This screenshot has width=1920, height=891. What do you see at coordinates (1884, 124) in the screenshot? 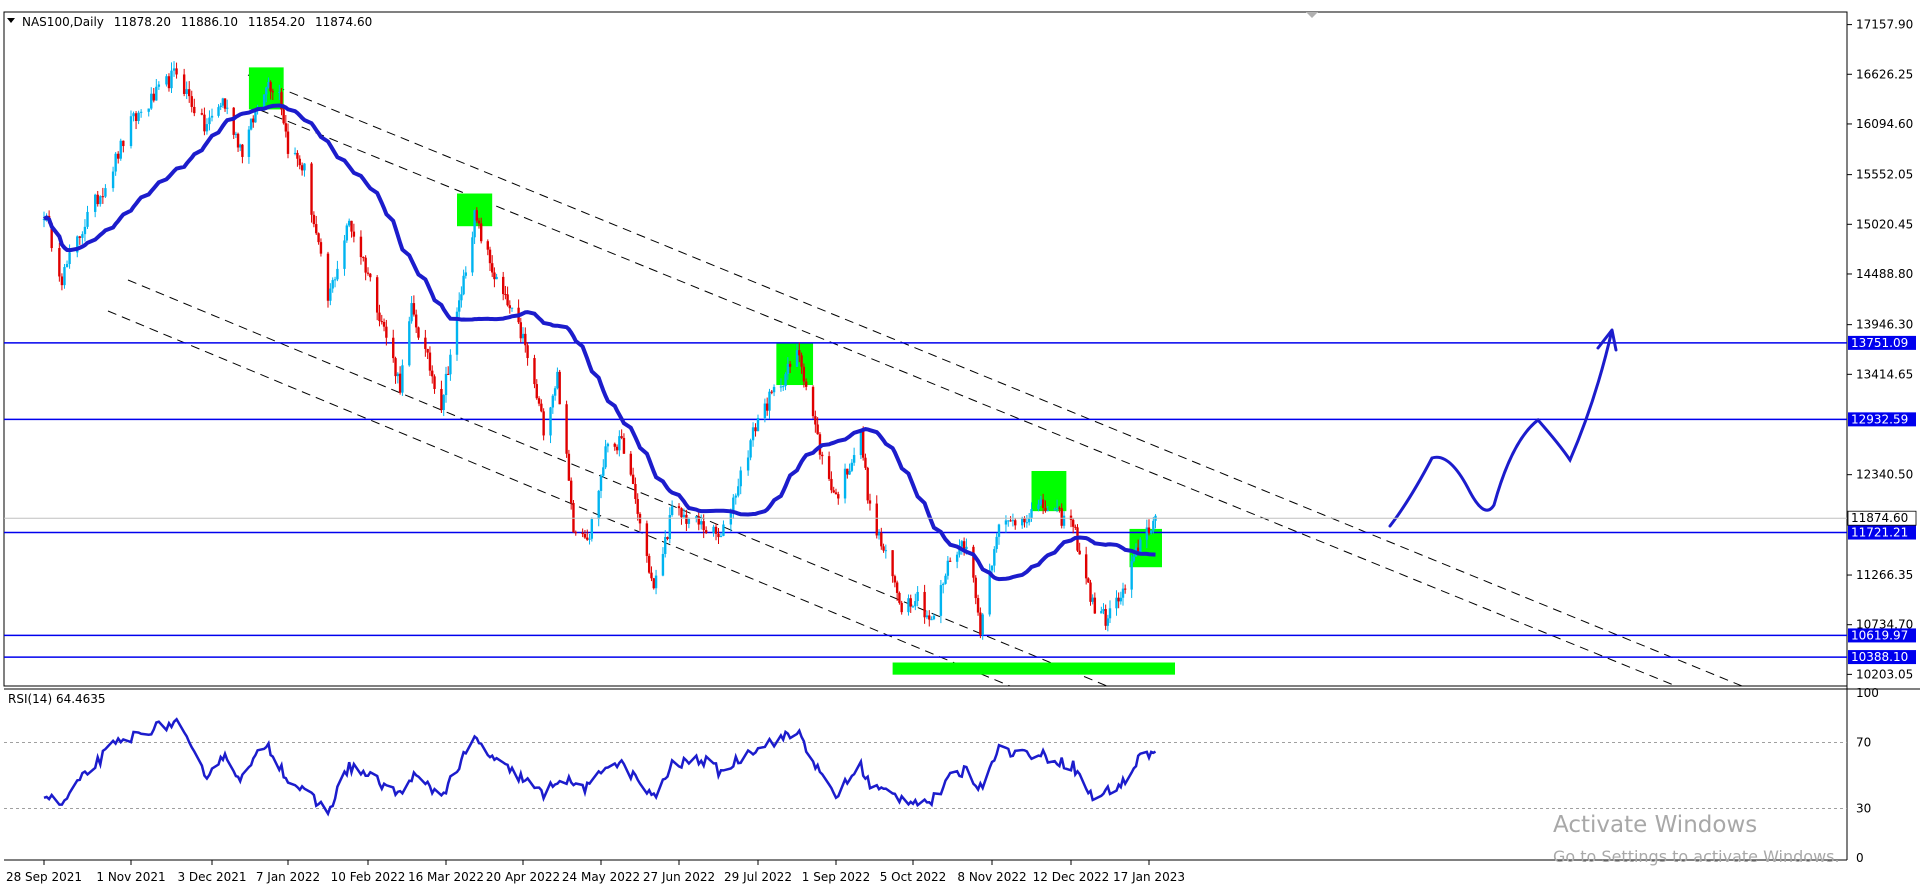
I see `price-tick-label: 16094.60` at bounding box center [1884, 124].